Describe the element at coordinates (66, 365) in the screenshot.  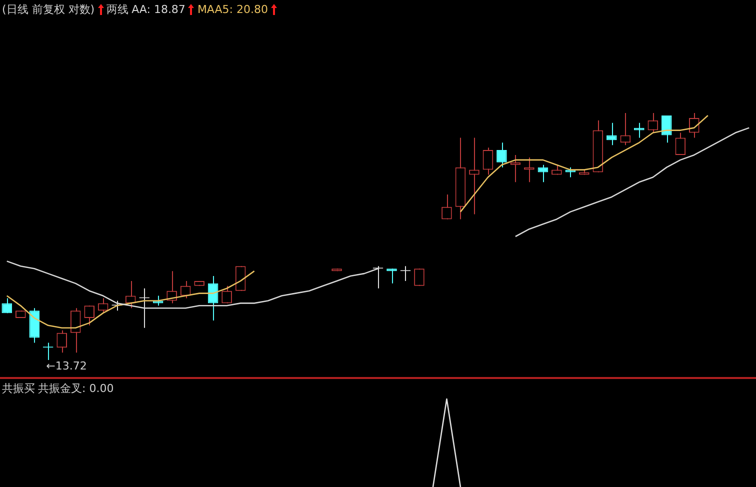
I see `annotation: ←13.72` at that location.